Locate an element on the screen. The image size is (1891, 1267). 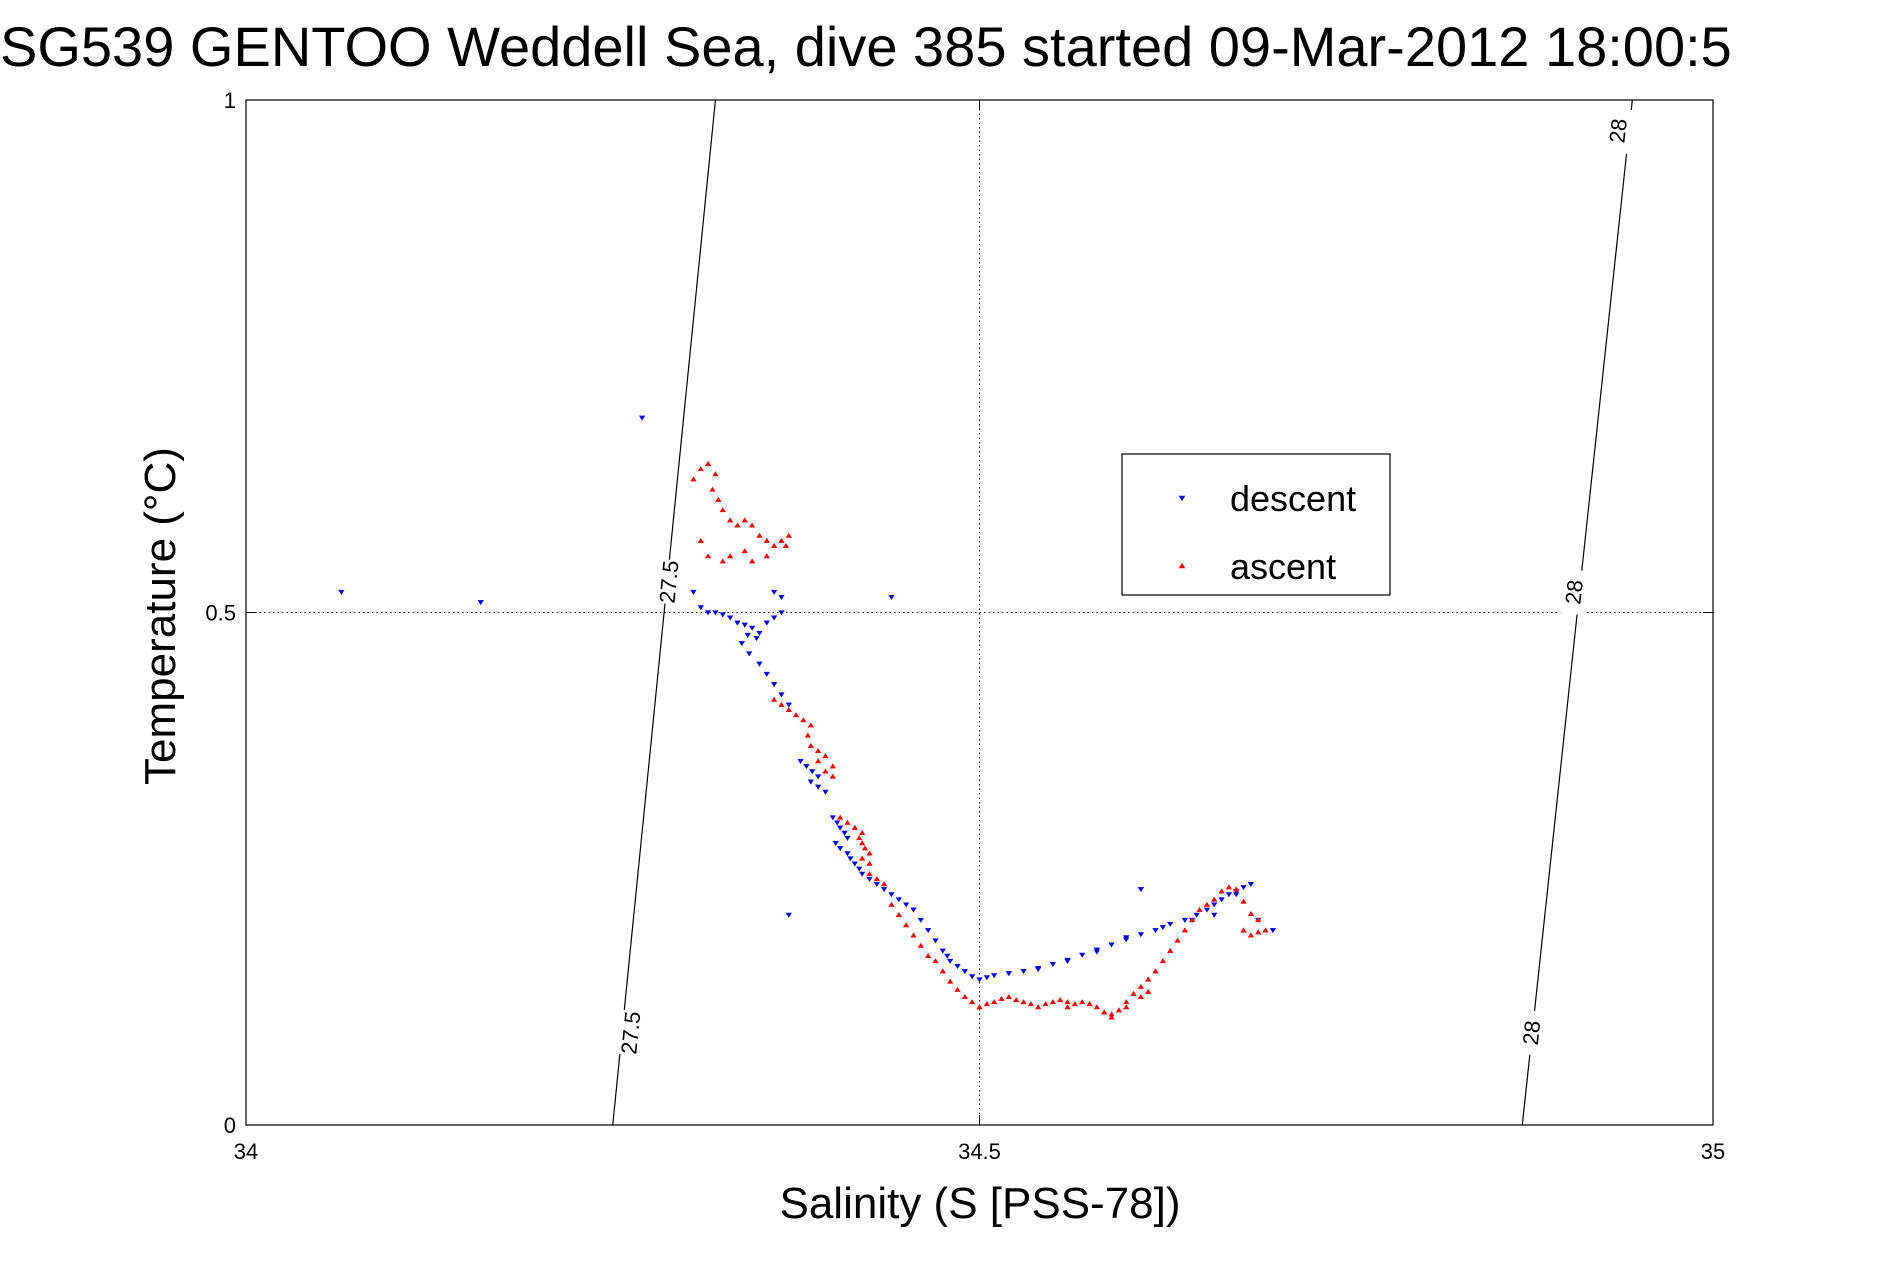
x-tick-label: 34.5 is located at coordinates (979, 1151).